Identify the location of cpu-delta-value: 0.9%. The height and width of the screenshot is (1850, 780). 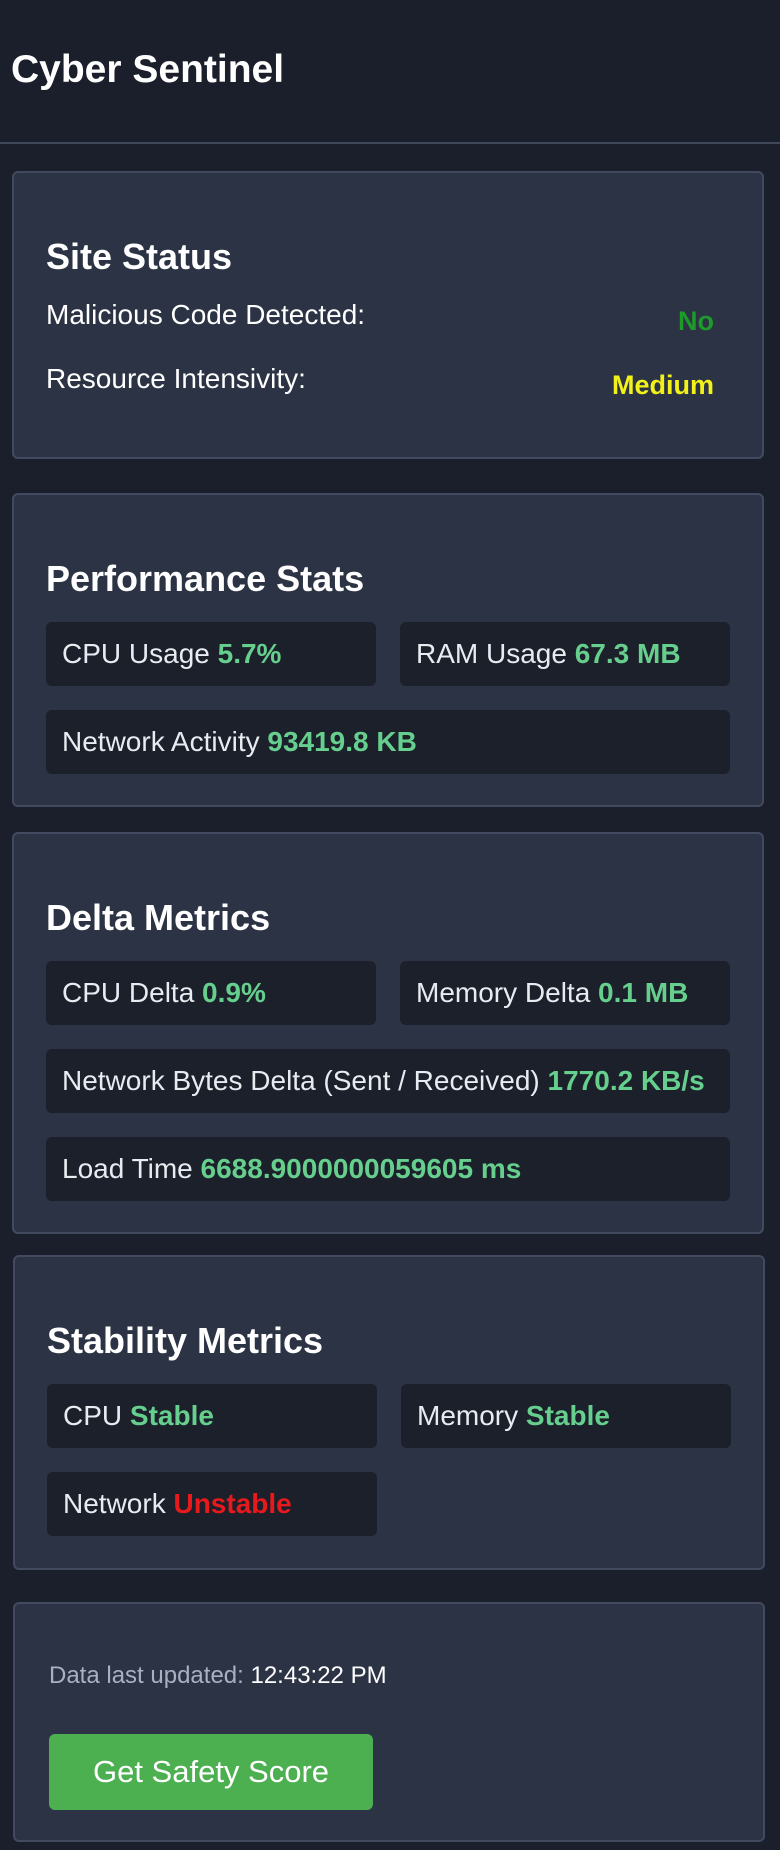
(234, 992).